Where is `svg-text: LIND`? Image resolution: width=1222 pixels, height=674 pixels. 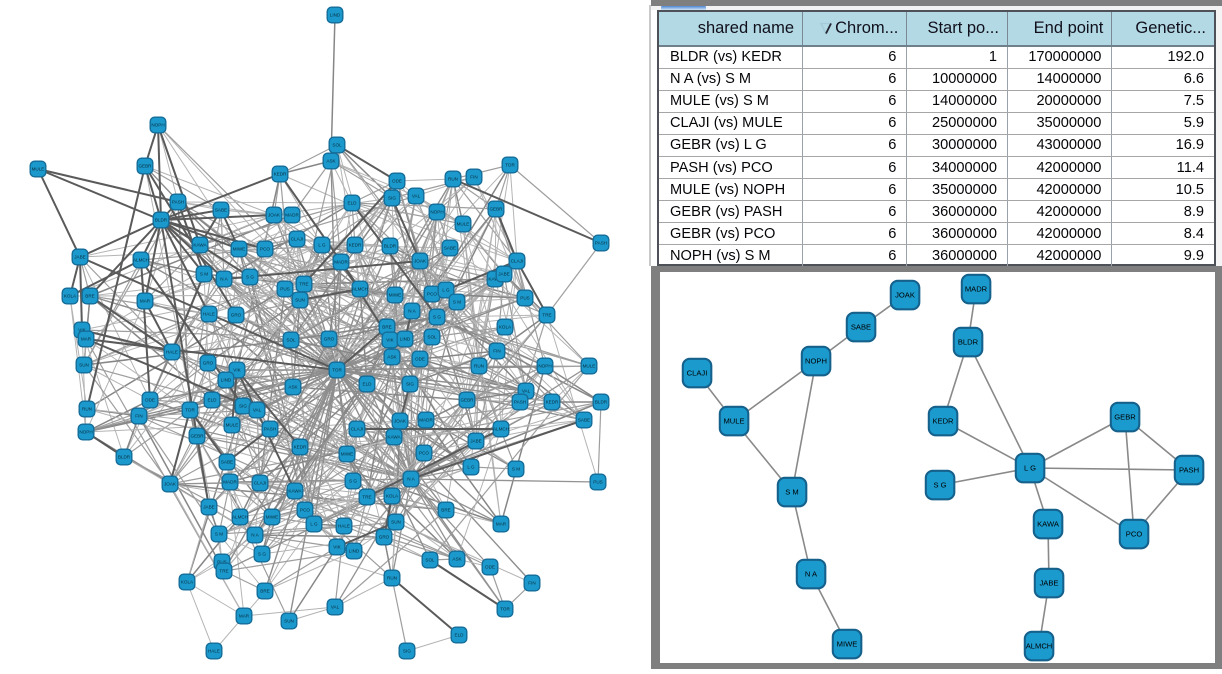
svg-text: LIND is located at coordinates (226, 380).